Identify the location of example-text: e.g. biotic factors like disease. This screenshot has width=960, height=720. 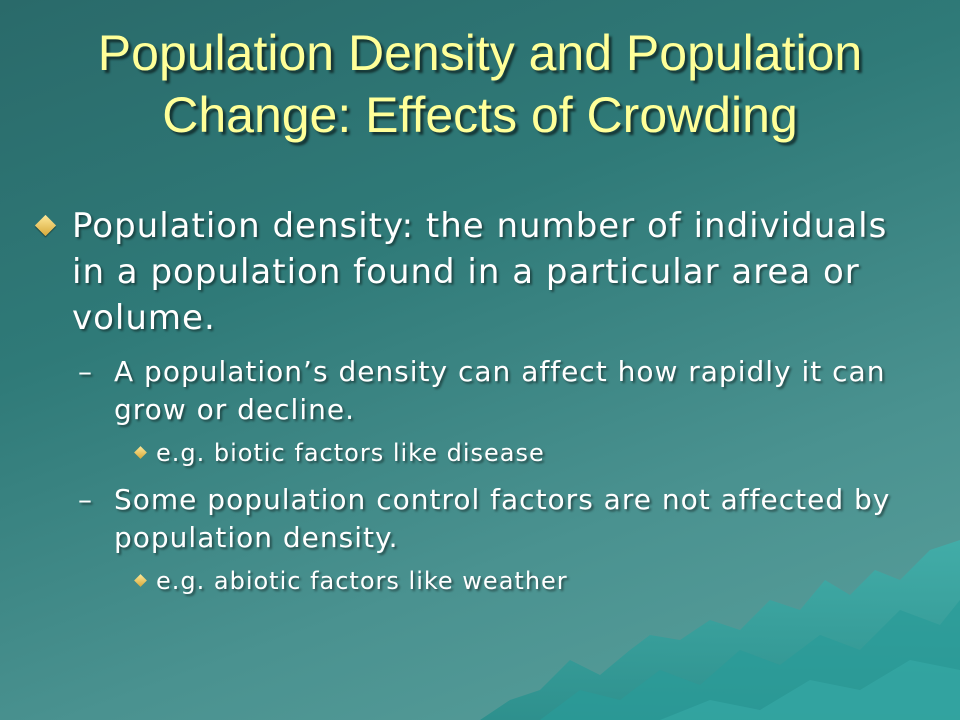
(350, 453).